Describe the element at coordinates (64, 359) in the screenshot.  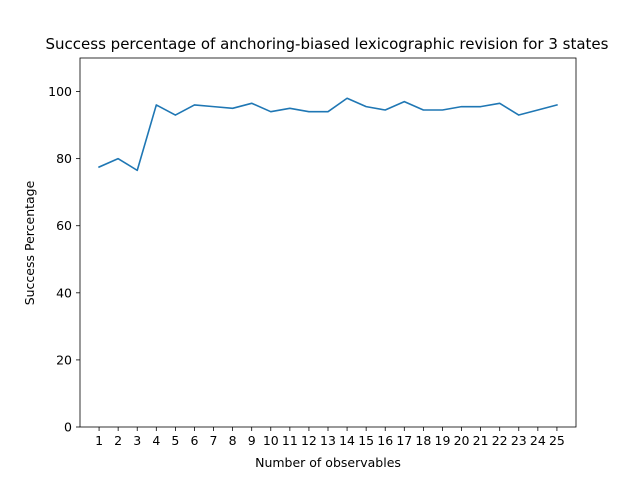
I see `y-tick-label: 20` at that location.